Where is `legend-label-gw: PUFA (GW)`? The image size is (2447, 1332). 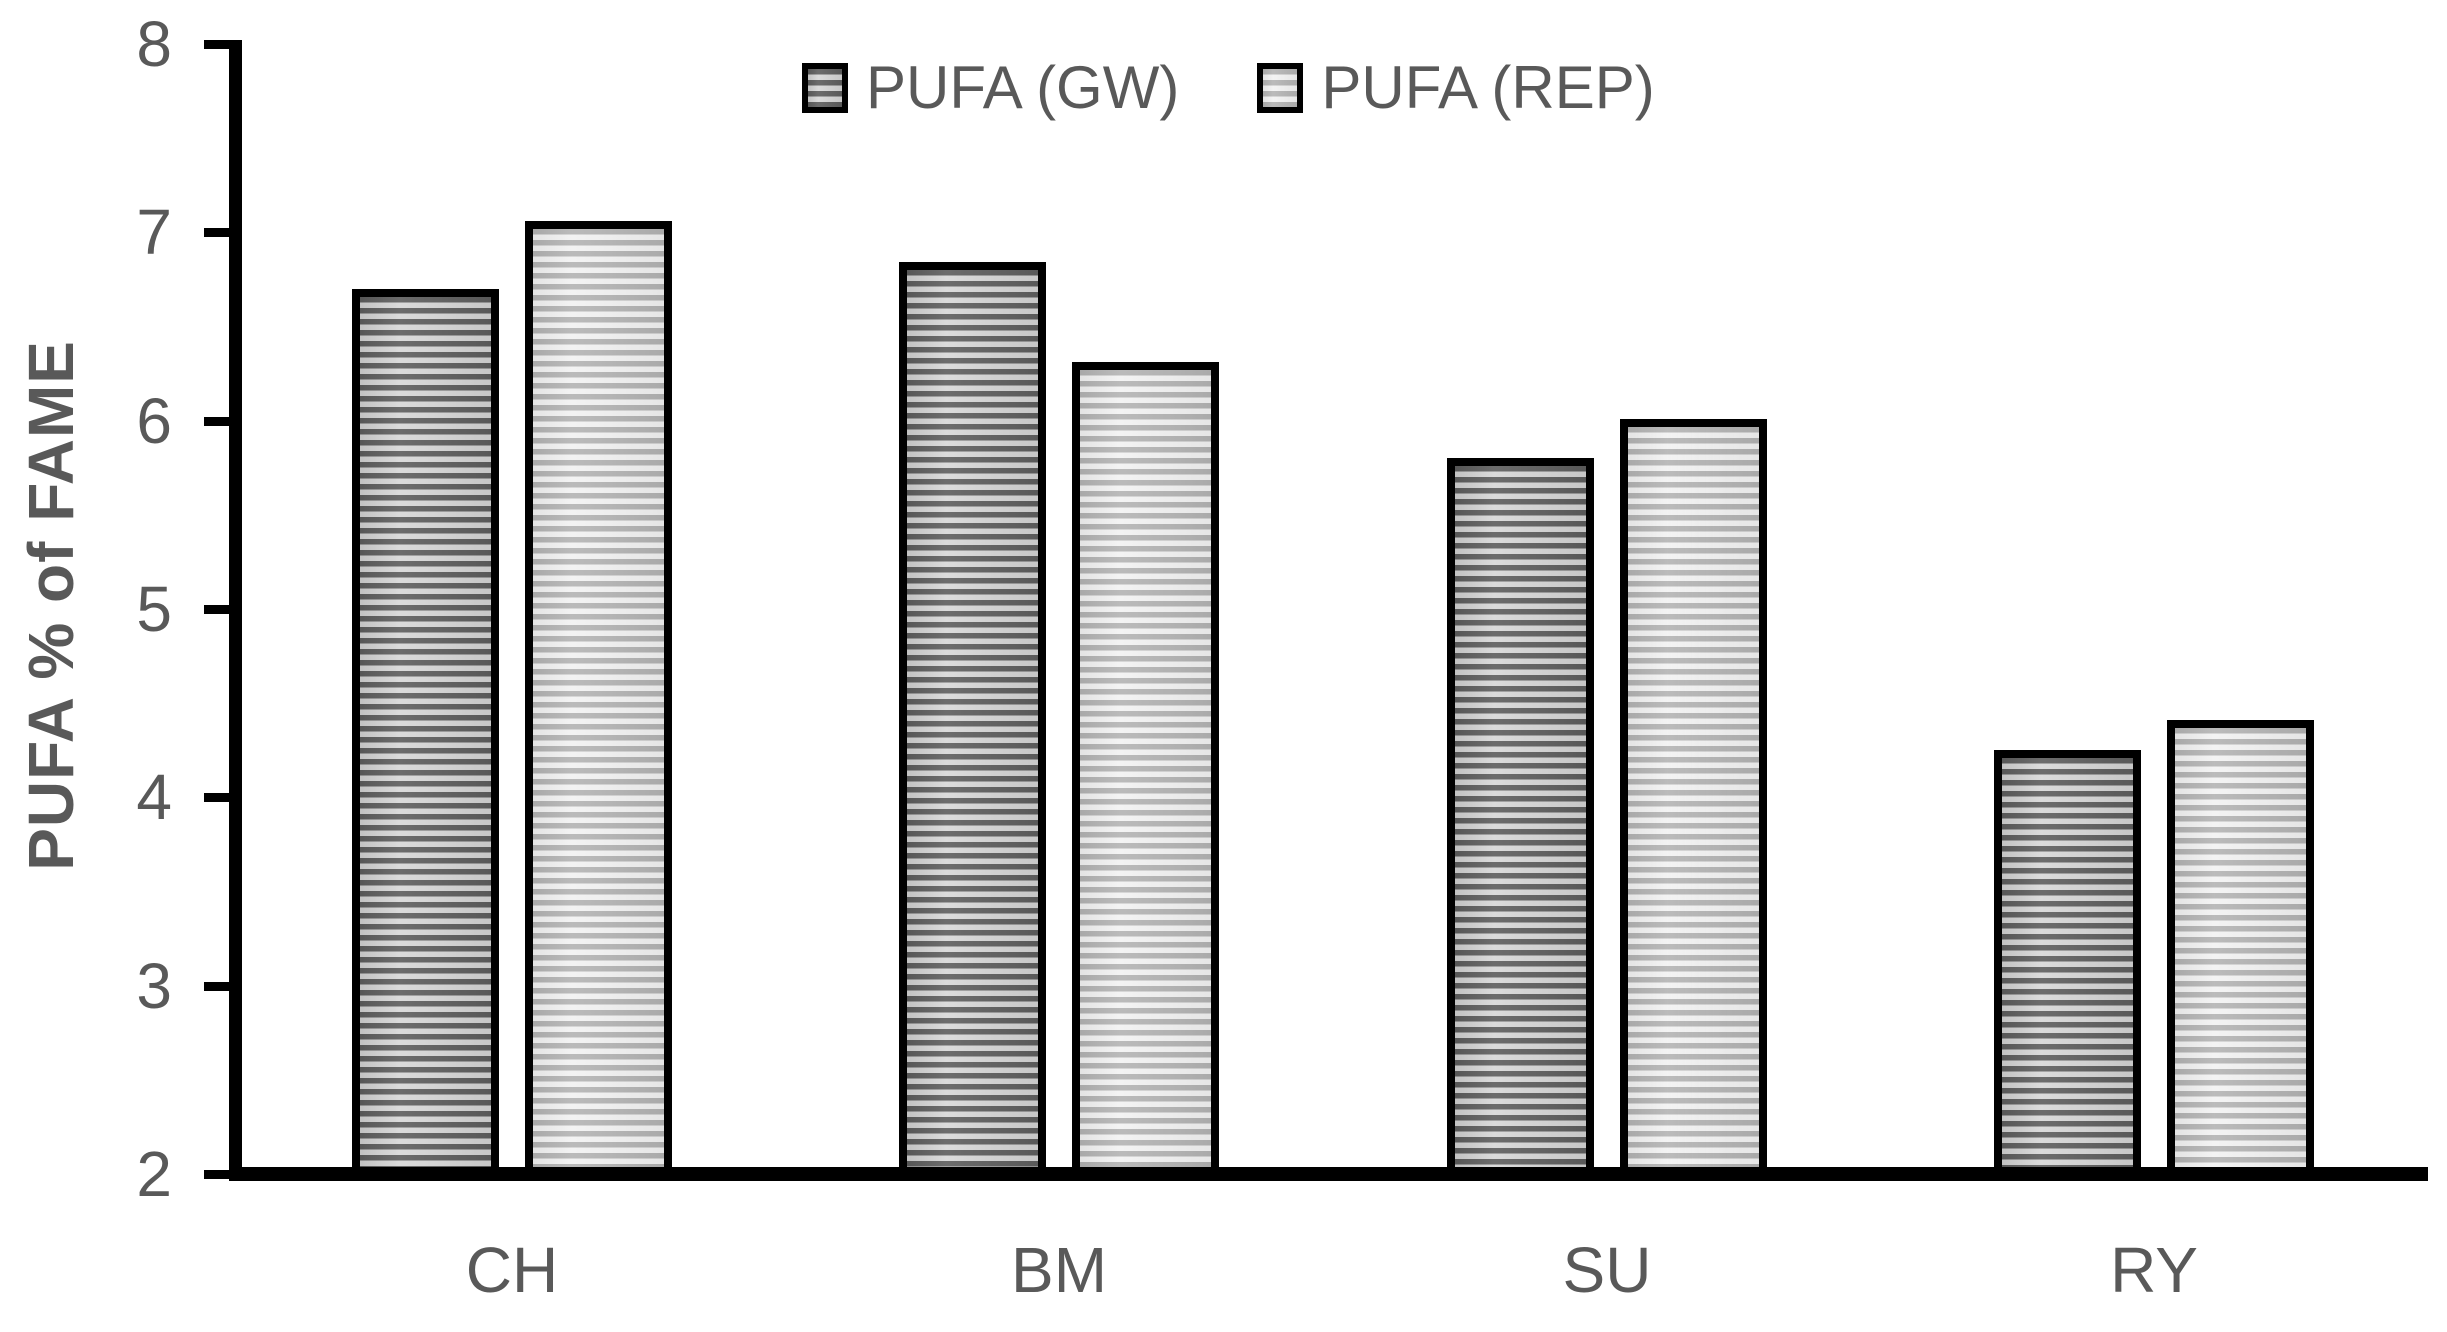
legend-label-gw: PUFA (GW) is located at coordinates (1023, 87).